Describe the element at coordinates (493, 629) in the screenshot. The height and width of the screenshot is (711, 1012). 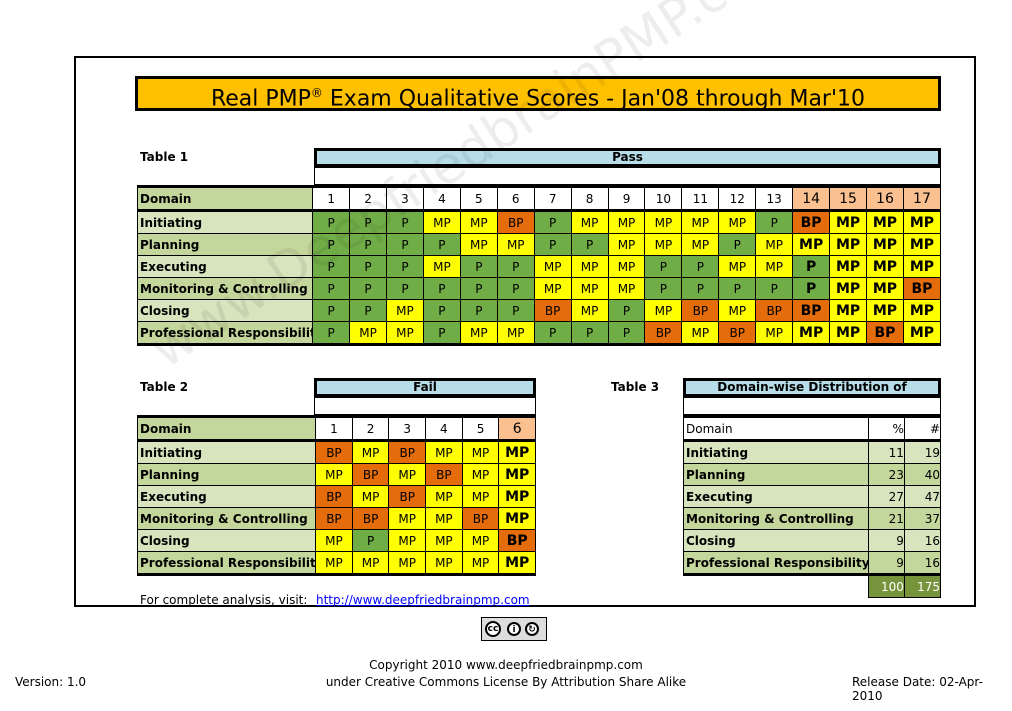
I see `cc-icon: cc` at that location.